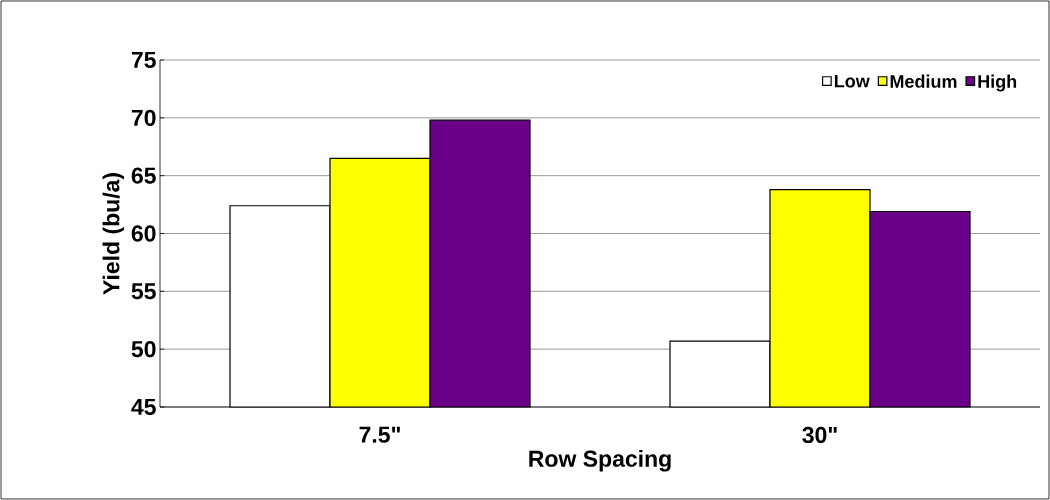 The height and width of the screenshot is (500, 1050). I want to click on x-axis-title: Row Spacing, so click(600, 460).